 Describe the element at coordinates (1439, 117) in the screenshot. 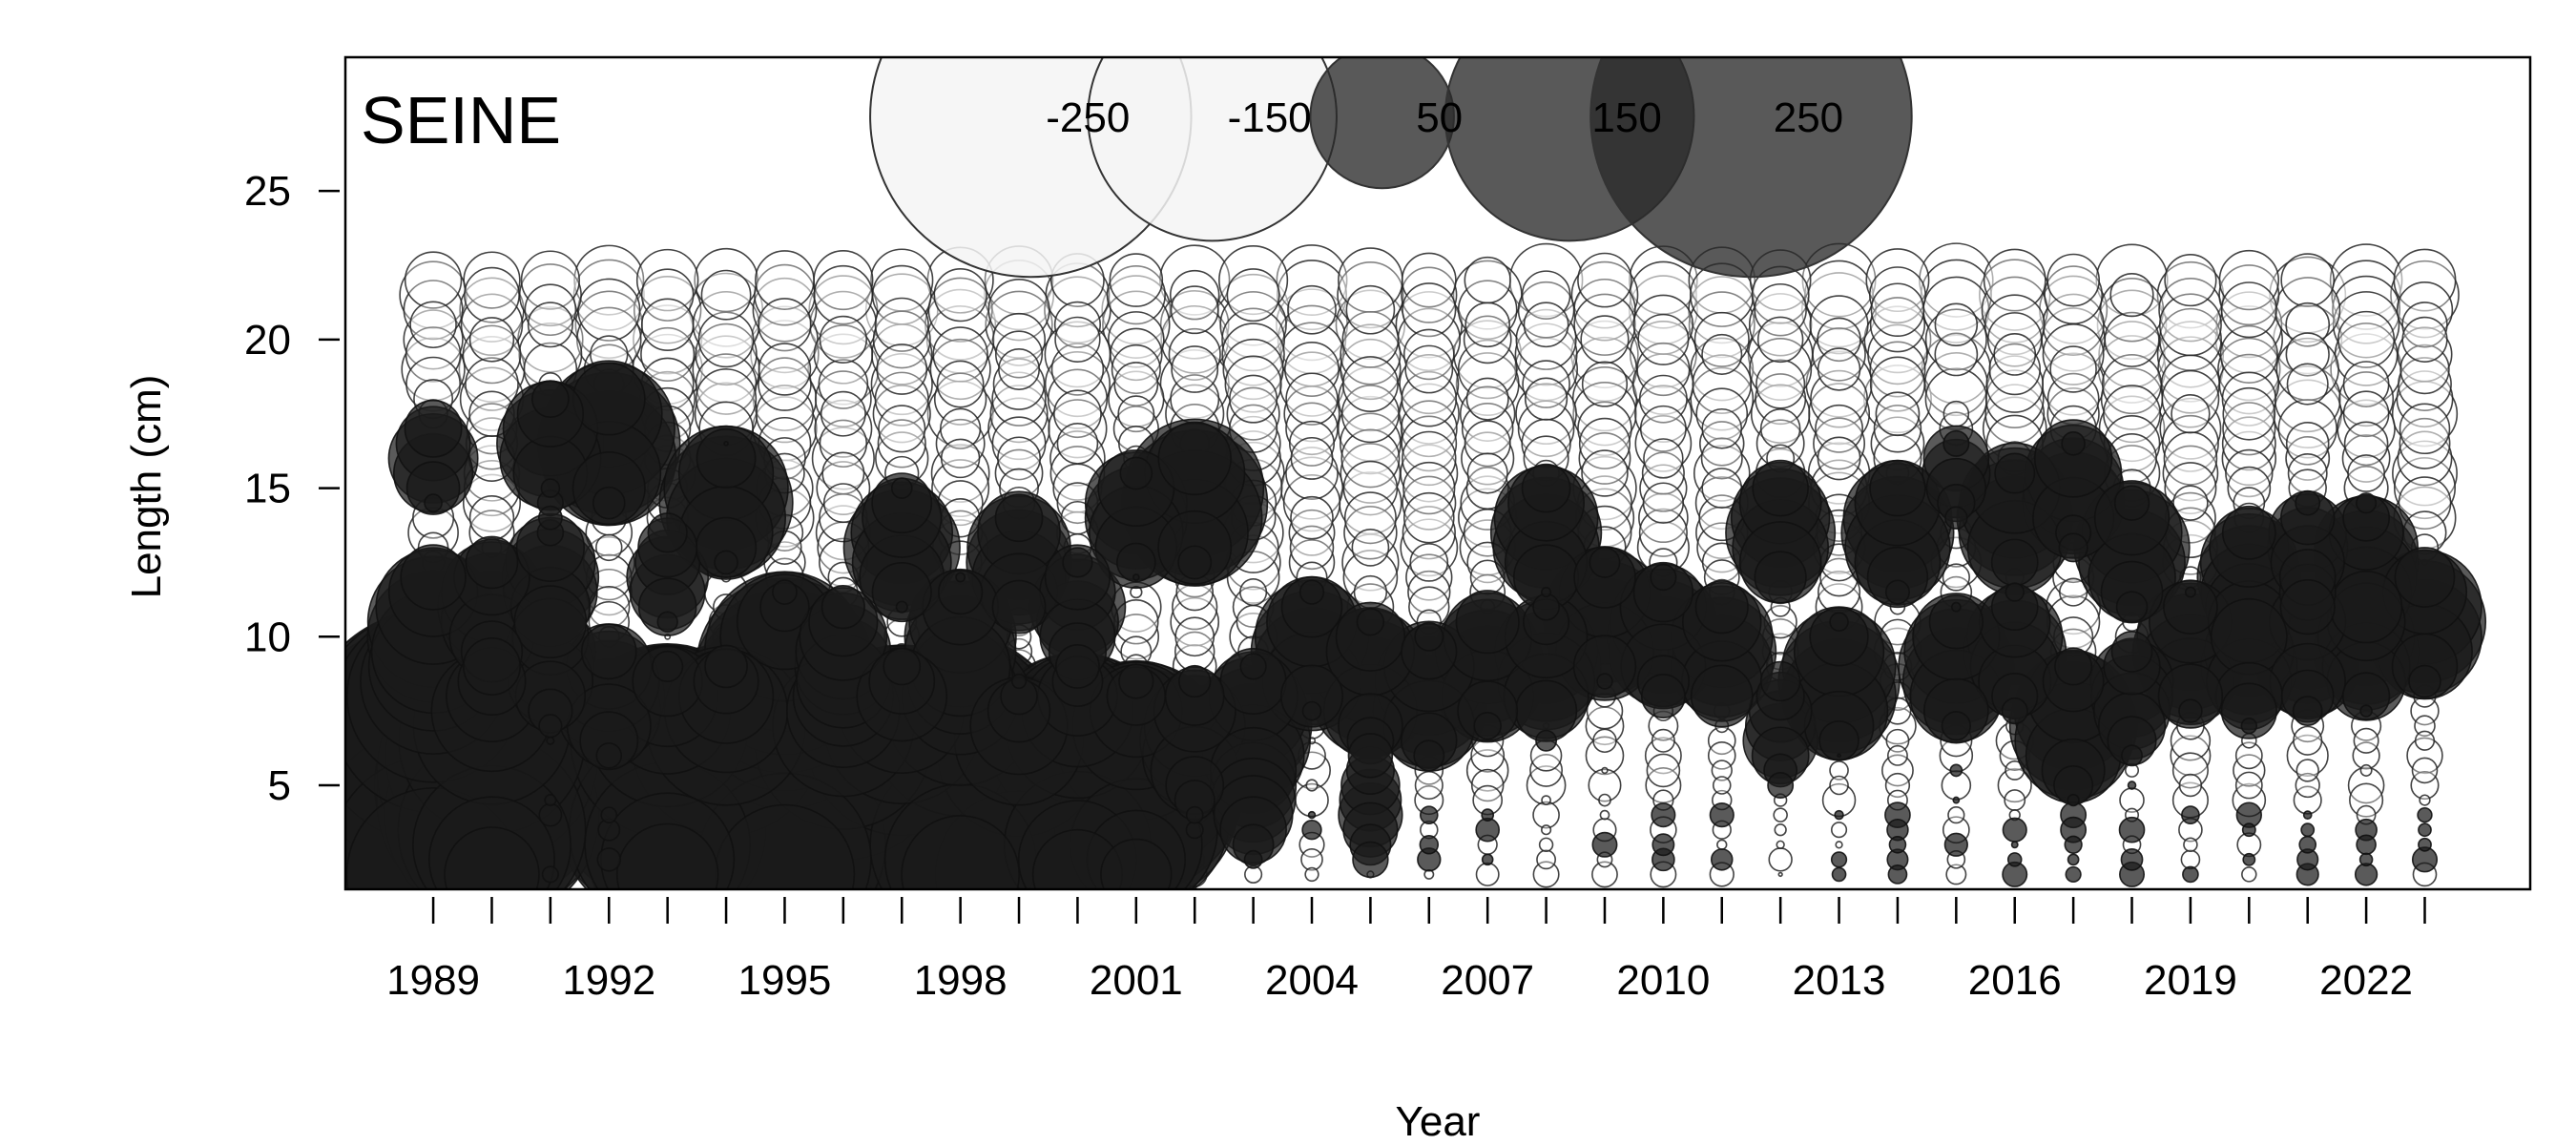

I see `legend-label: 50` at that location.